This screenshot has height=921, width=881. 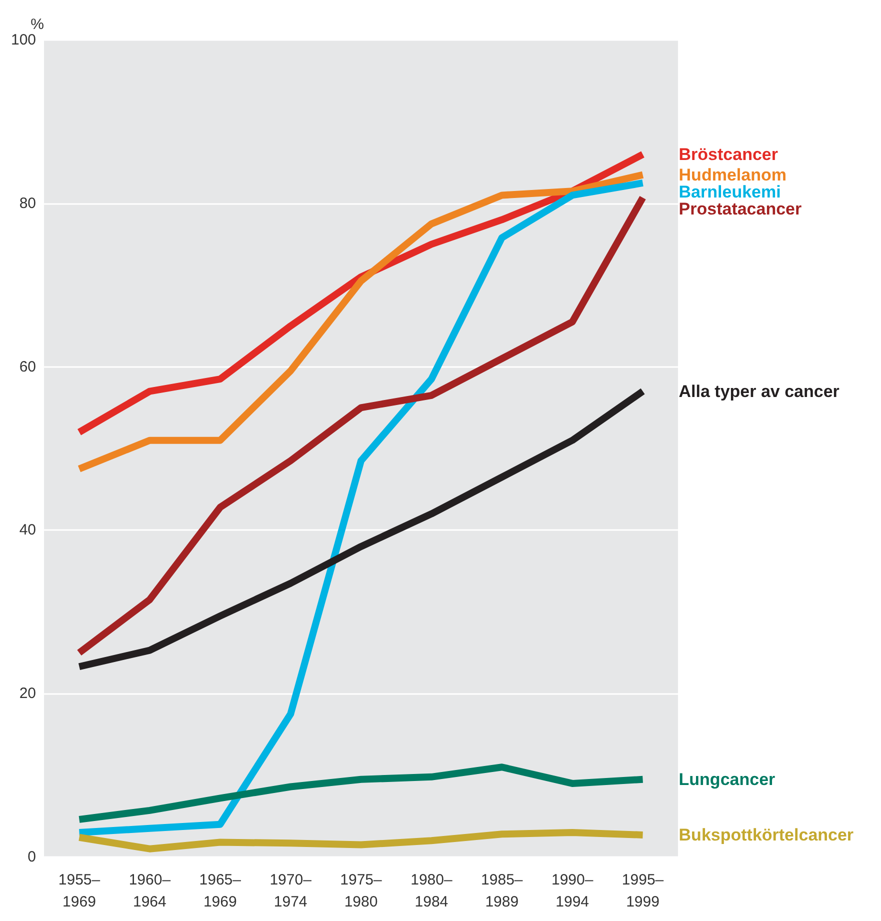 What do you see at coordinates (729, 192) in the screenshot?
I see `text: Barnleukemi` at bounding box center [729, 192].